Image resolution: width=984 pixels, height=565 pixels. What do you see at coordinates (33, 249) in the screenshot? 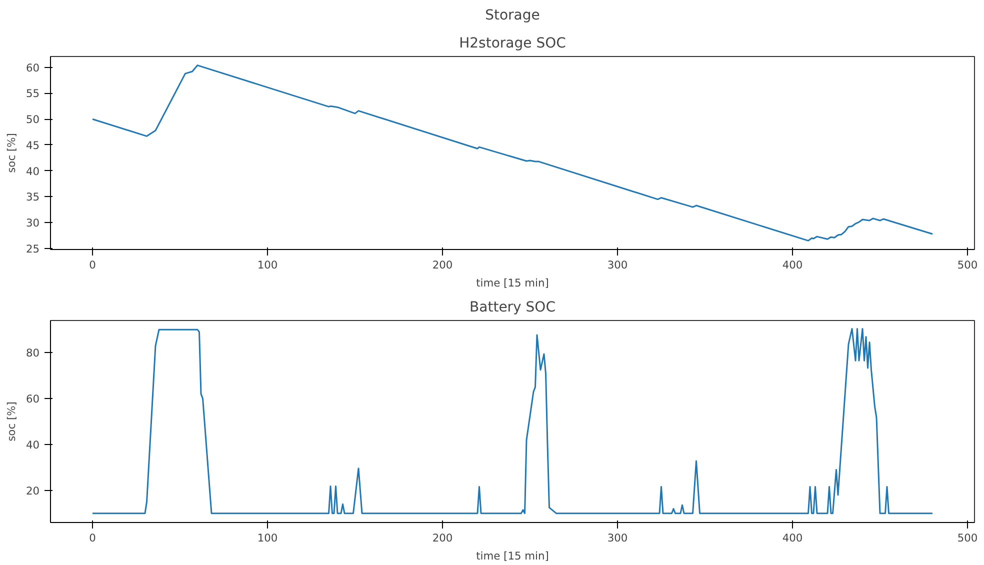
I see `y-tick-label: 25` at bounding box center [33, 249].